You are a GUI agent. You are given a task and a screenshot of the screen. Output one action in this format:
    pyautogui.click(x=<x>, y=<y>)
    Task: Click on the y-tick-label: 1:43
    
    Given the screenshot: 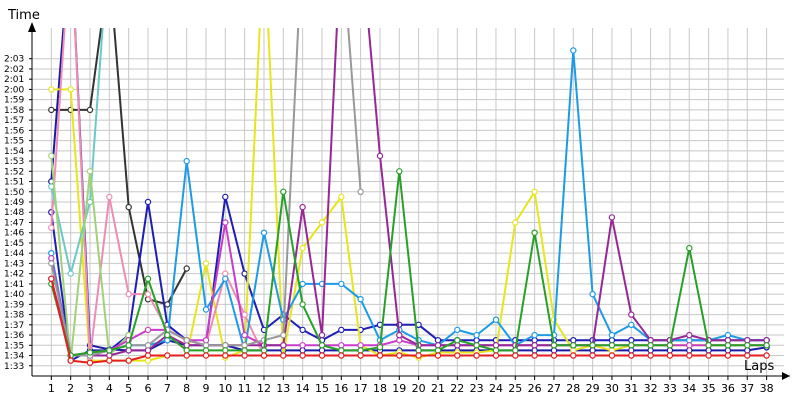 What is the action you would take?
    pyautogui.click(x=14, y=264)
    